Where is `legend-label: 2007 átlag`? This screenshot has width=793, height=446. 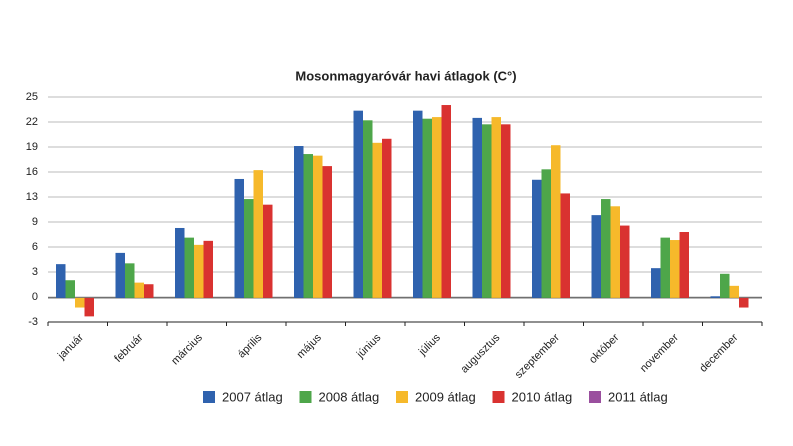 legend-label: 2007 átlag is located at coordinates (252, 396).